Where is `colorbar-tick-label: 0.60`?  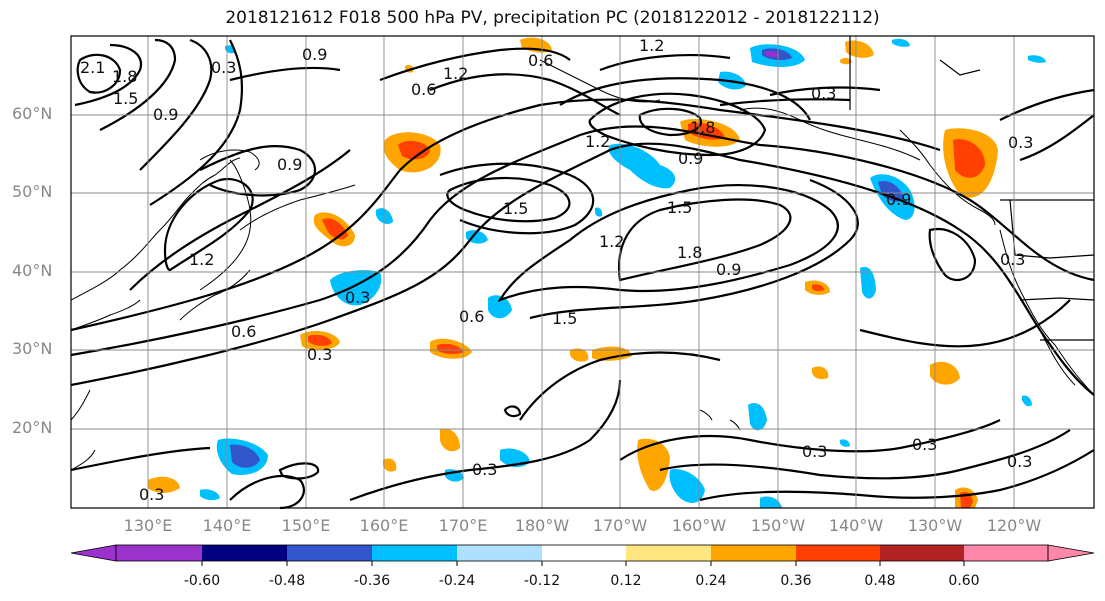
colorbar-tick-label: 0.60 is located at coordinates (964, 581).